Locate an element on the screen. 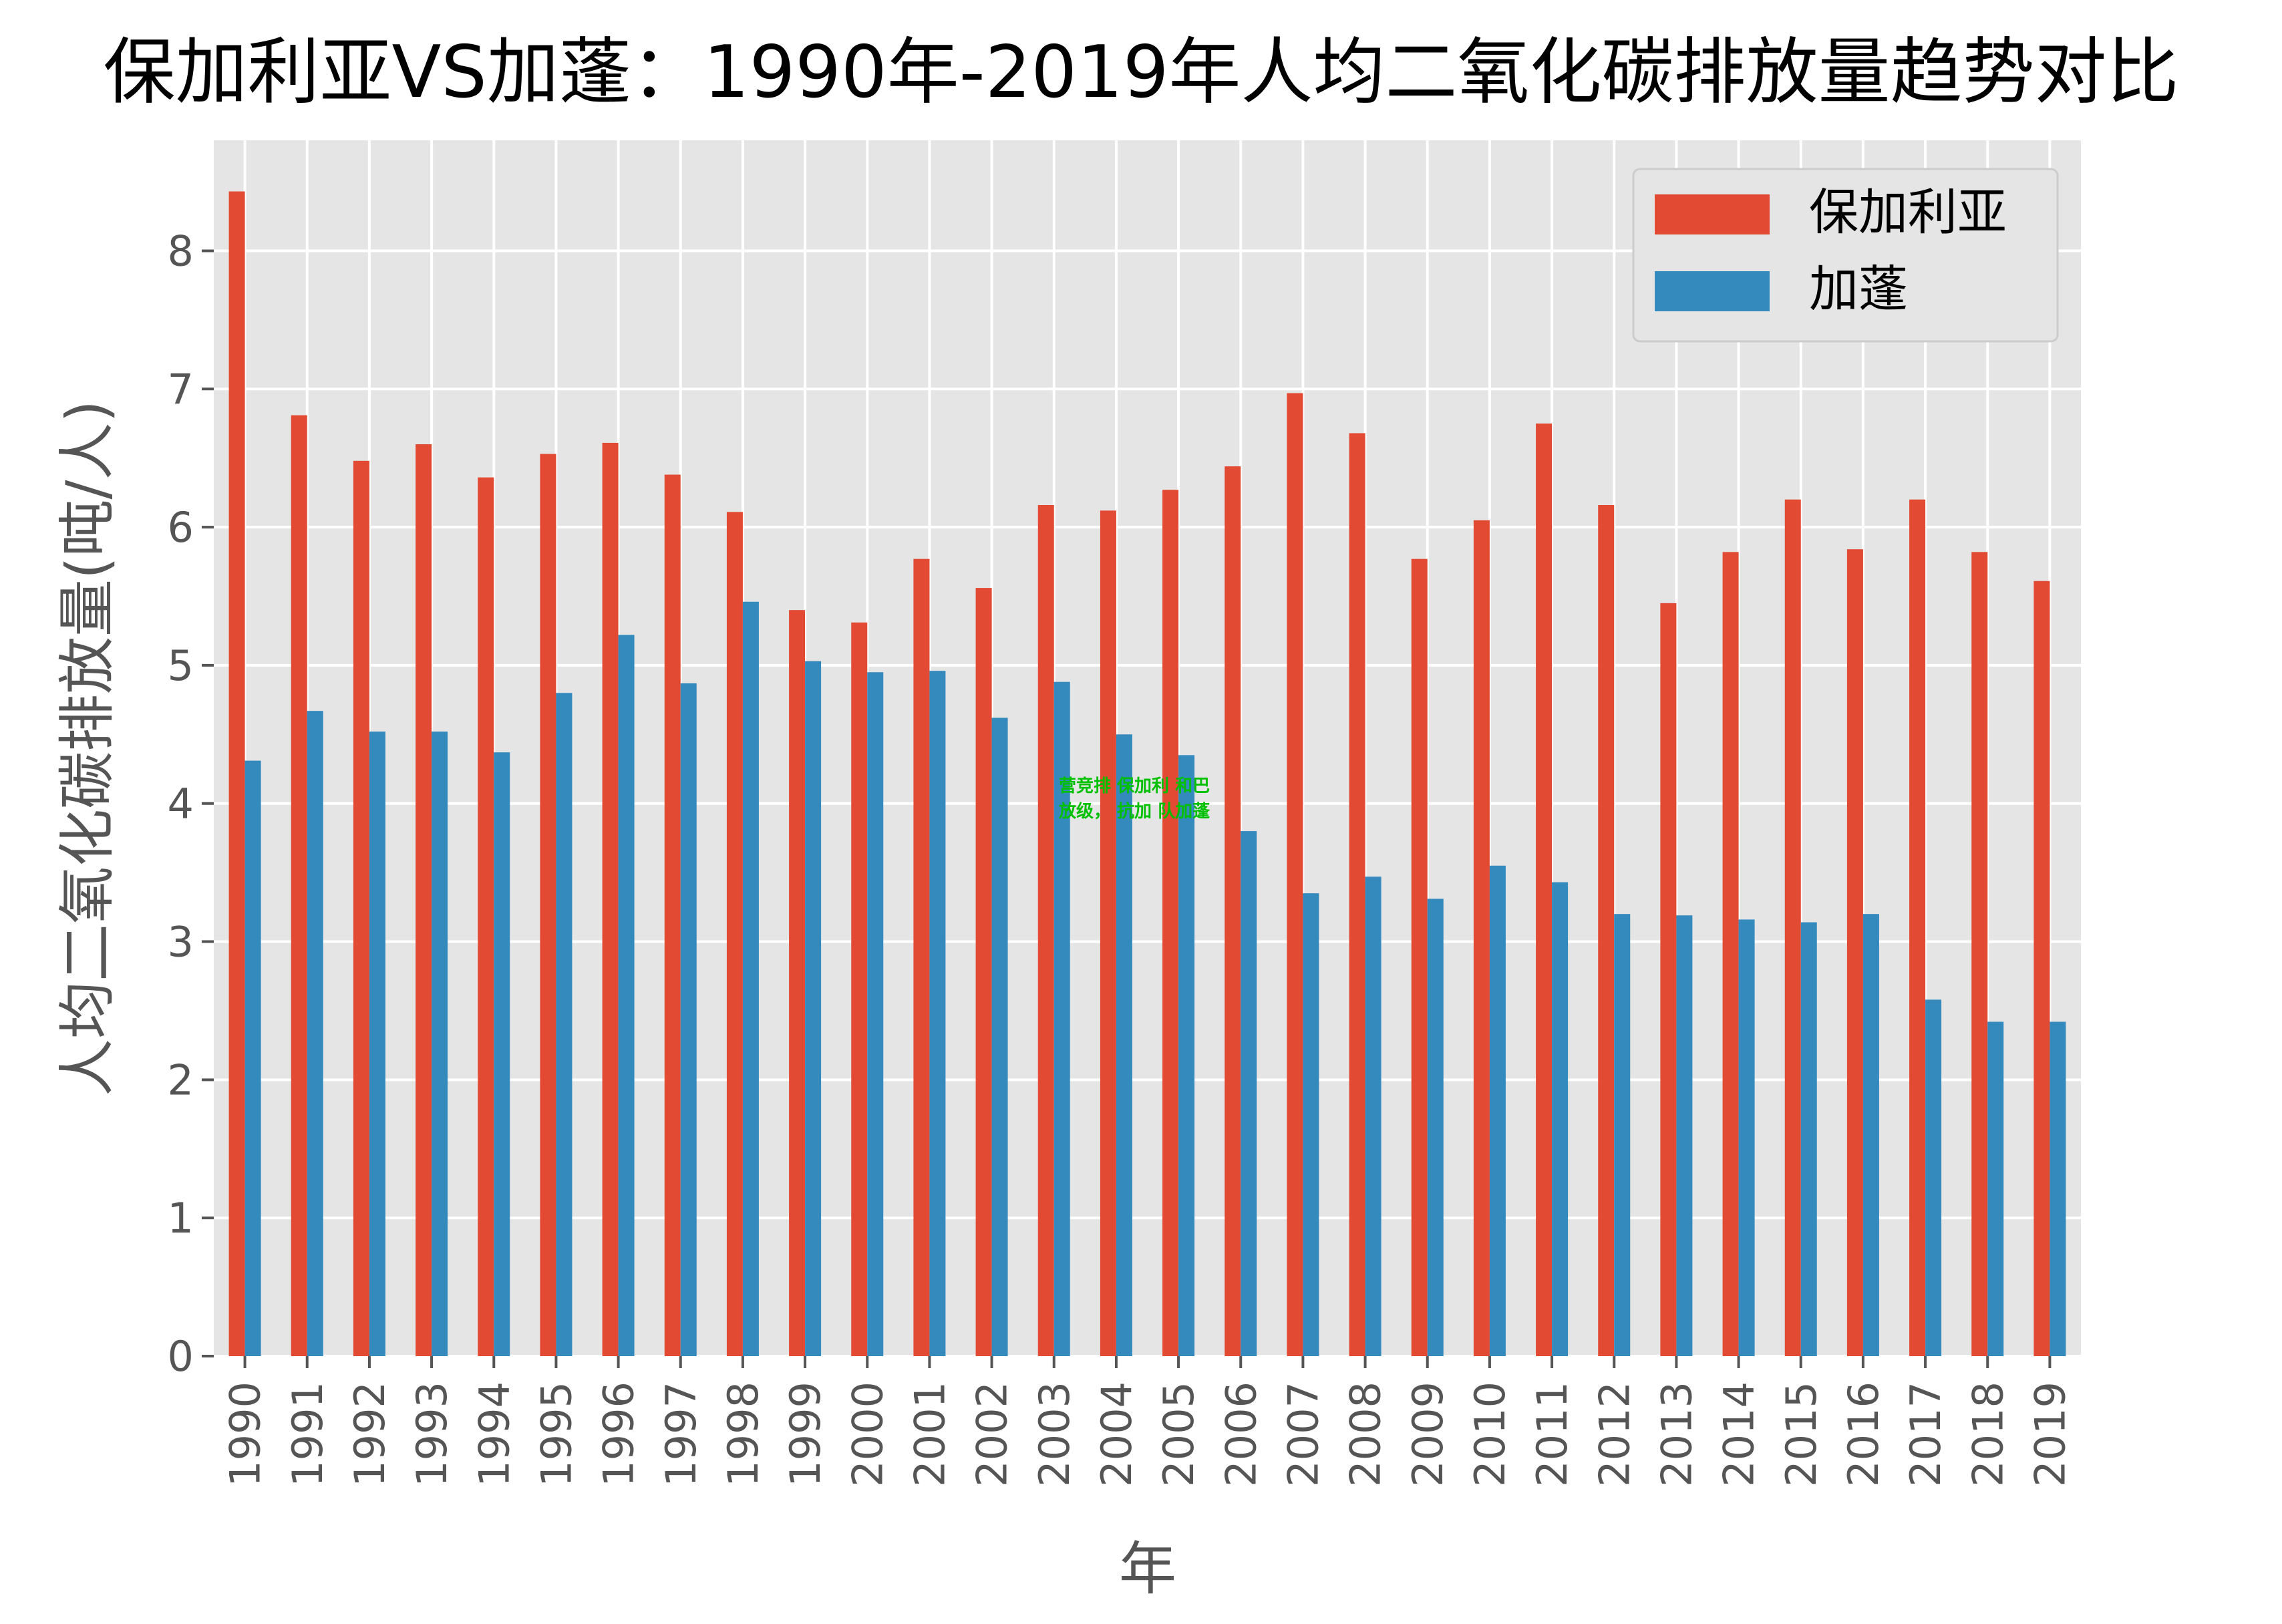  x-tick-label: 1992 is located at coordinates (369, 1434).